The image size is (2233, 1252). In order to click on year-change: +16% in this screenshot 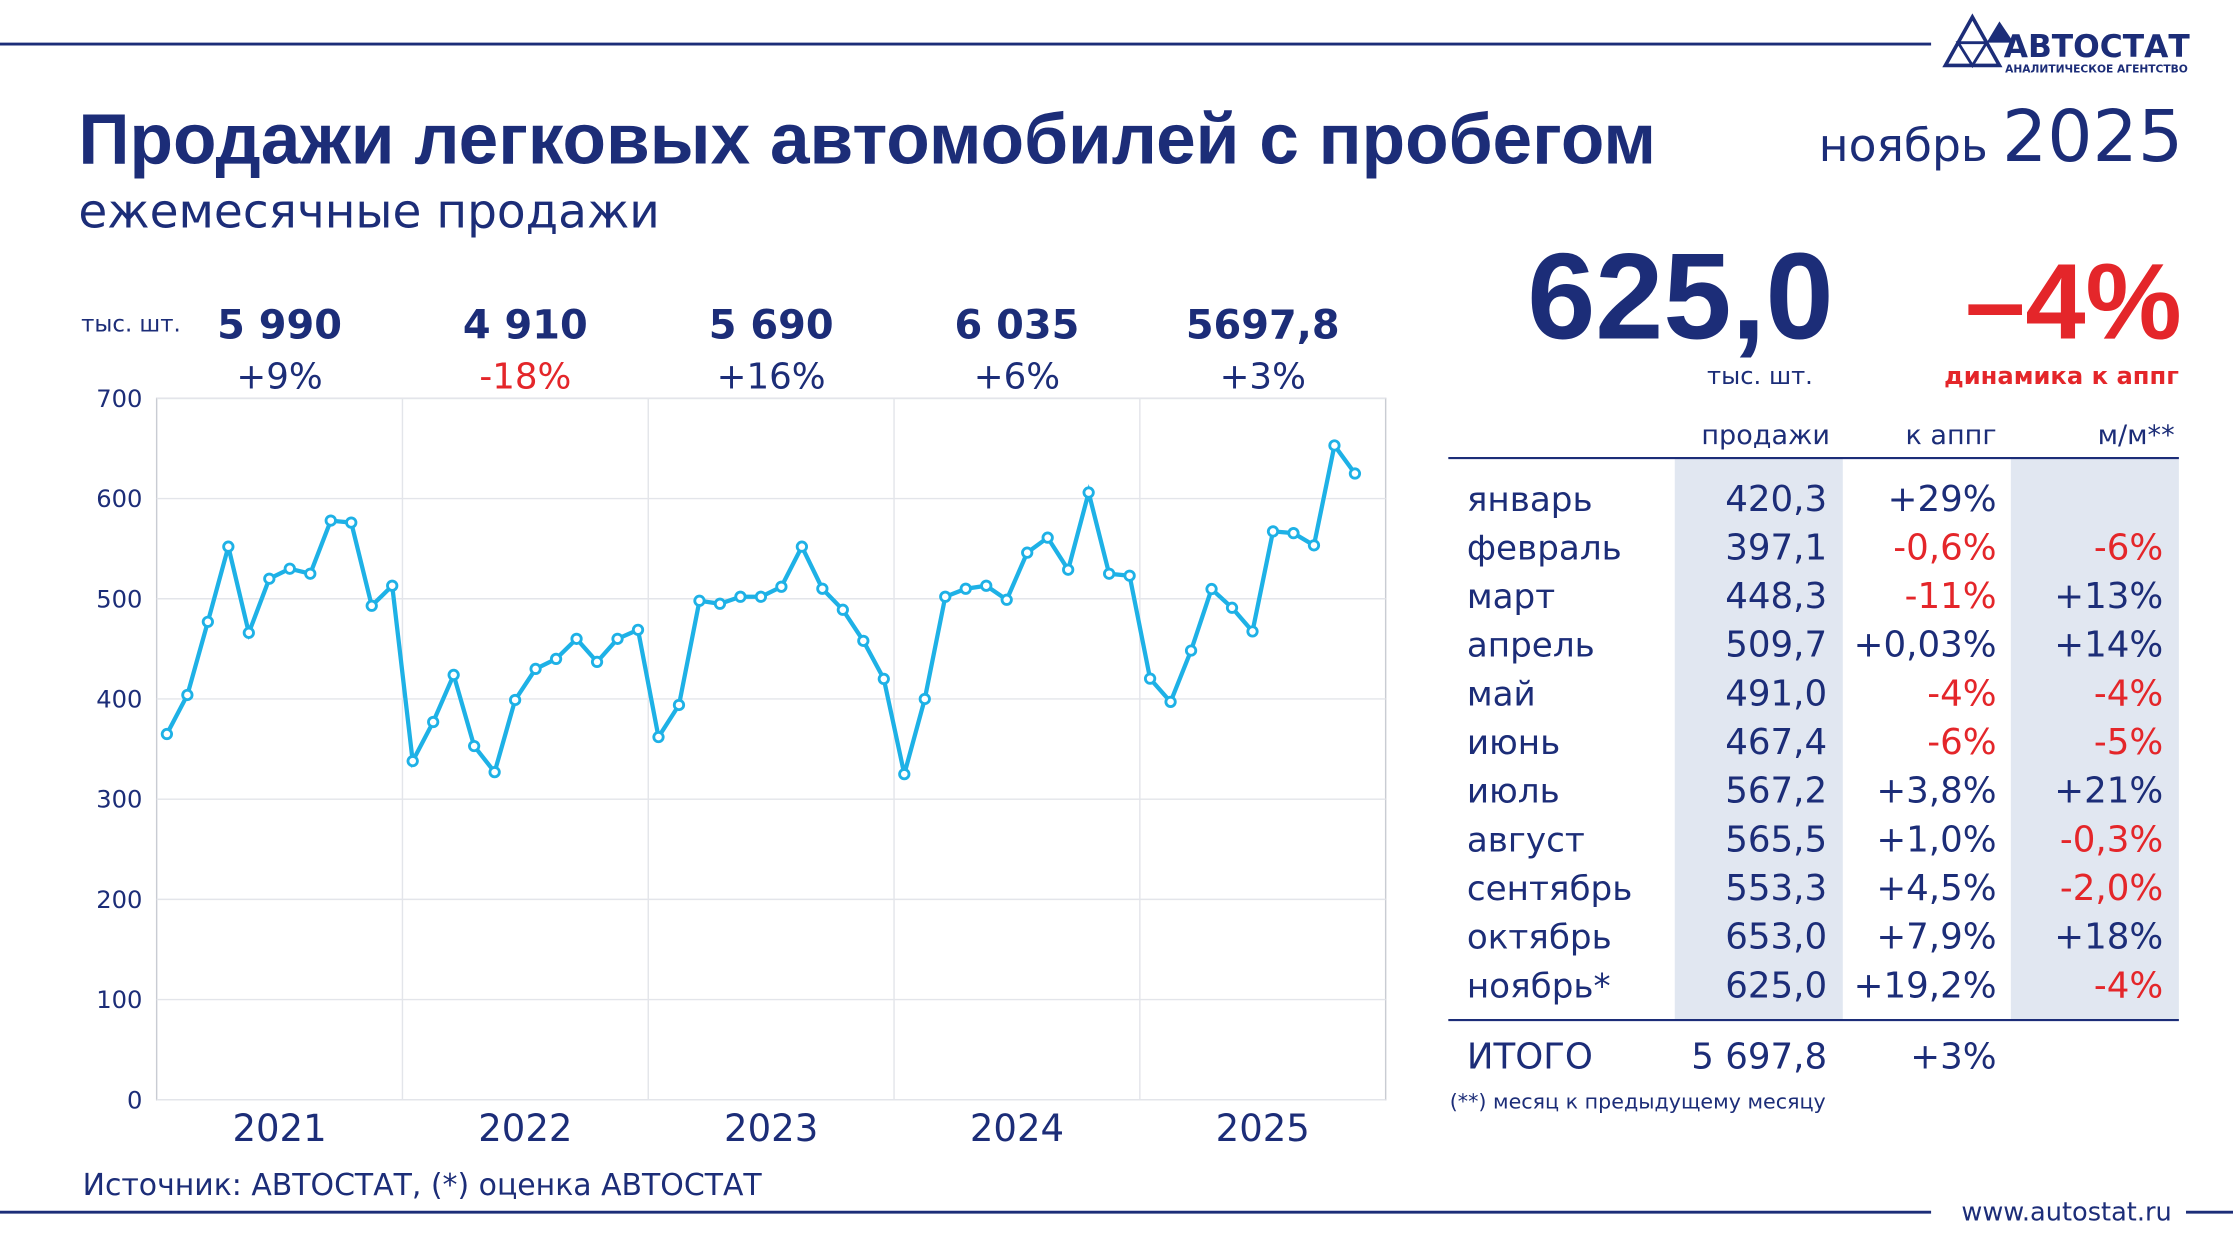, I will do `click(771, 376)`.